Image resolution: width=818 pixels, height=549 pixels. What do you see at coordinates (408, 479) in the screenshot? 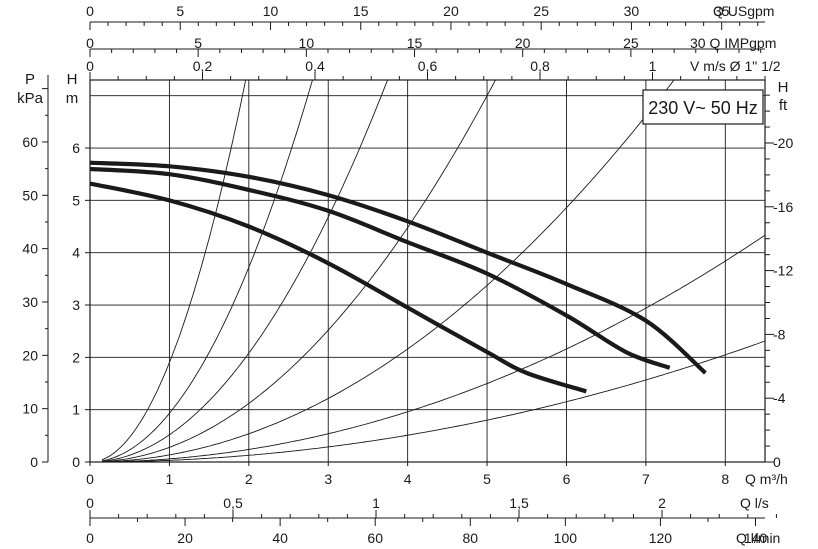
I see `x-tick-label: 4` at bounding box center [408, 479].